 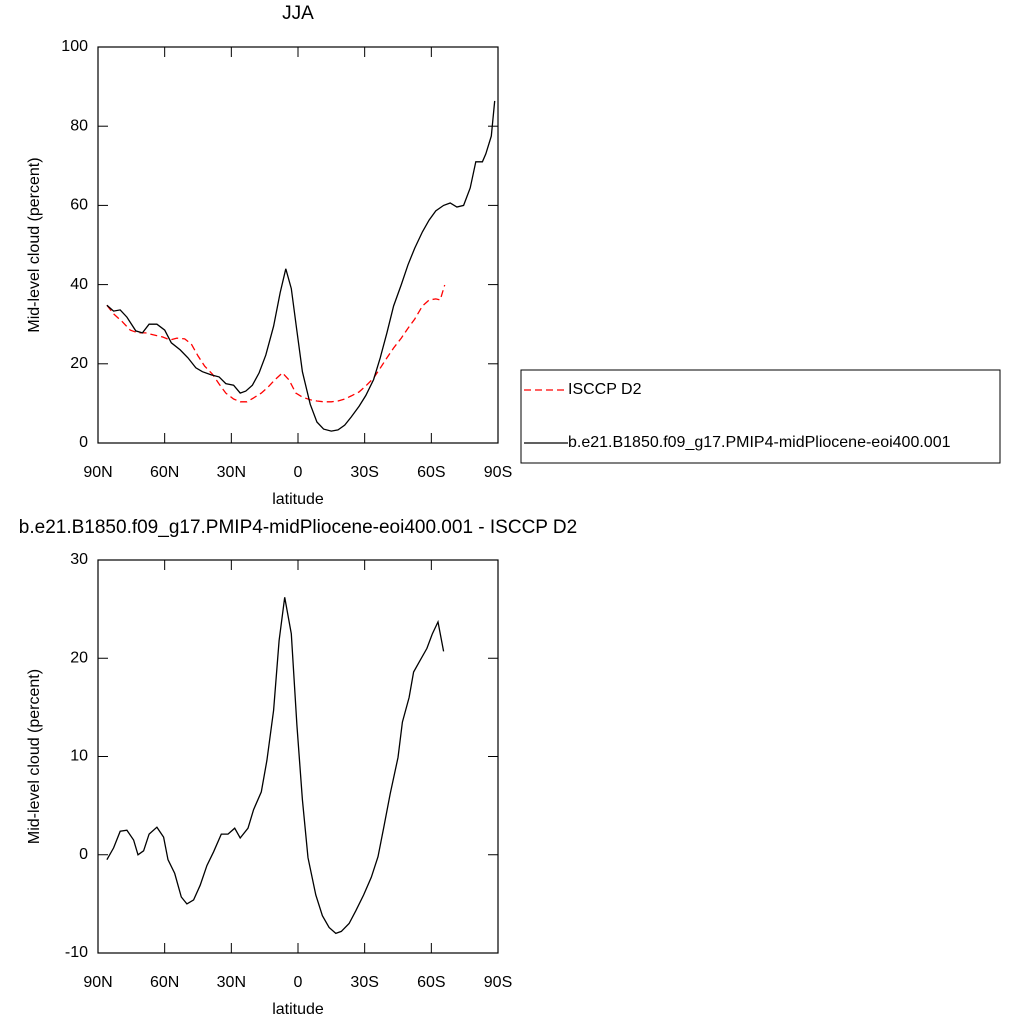 What do you see at coordinates (79, 125) in the screenshot?
I see `y-tick-label: 80` at bounding box center [79, 125].